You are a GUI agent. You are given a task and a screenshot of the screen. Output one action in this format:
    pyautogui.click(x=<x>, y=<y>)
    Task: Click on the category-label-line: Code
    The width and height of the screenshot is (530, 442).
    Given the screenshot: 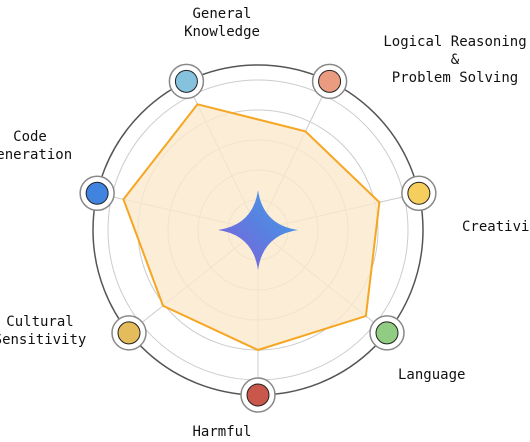 What is the action you would take?
    pyautogui.click(x=30, y=137)
    